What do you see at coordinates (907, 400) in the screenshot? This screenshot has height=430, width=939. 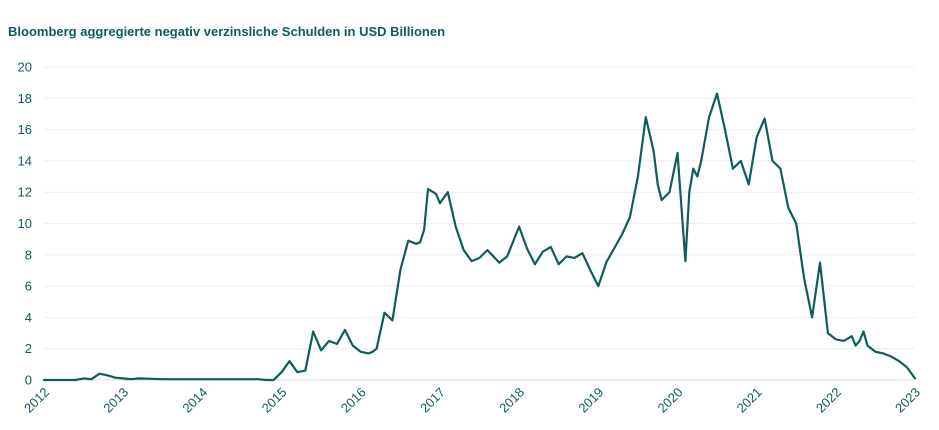 I see `x-tick-label: 2023` at bounding box center [907, 400].